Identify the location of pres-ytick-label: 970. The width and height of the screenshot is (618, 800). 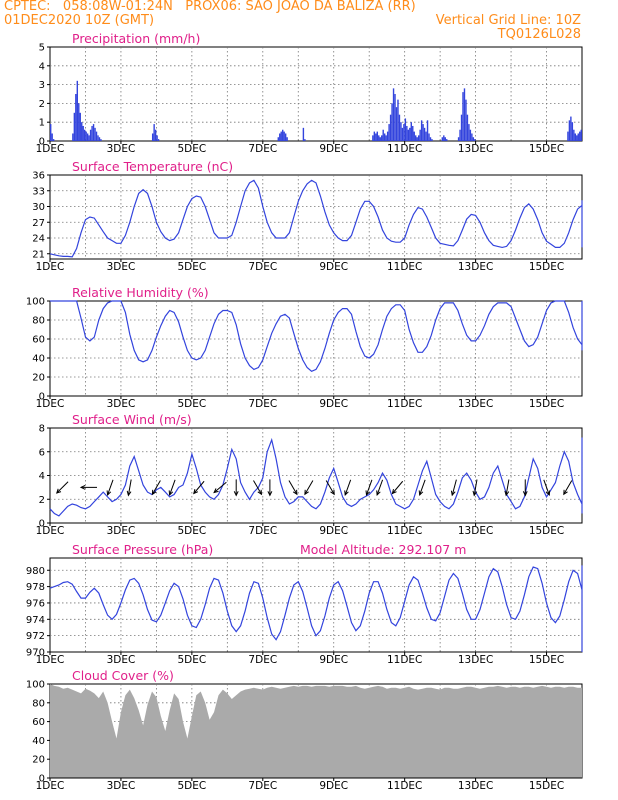
(35, 653).